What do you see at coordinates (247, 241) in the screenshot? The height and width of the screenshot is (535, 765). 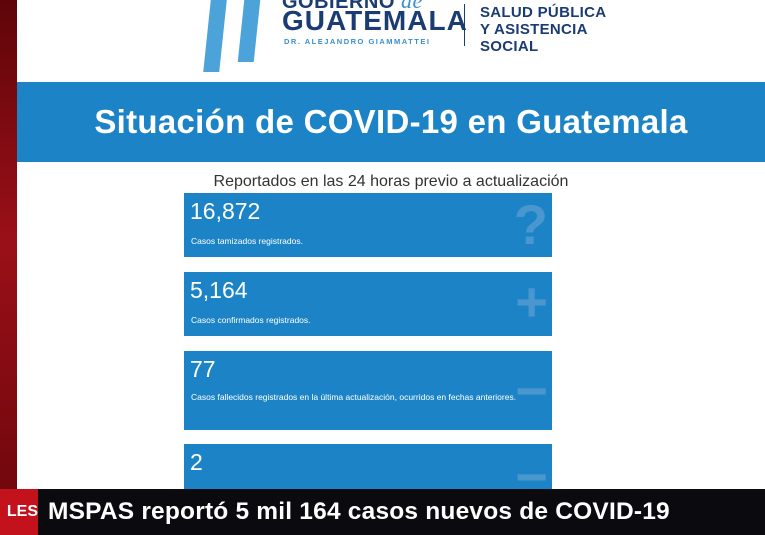 I see `stat-label: Casos tamizados registrados.` at bounding box center [247, 241].